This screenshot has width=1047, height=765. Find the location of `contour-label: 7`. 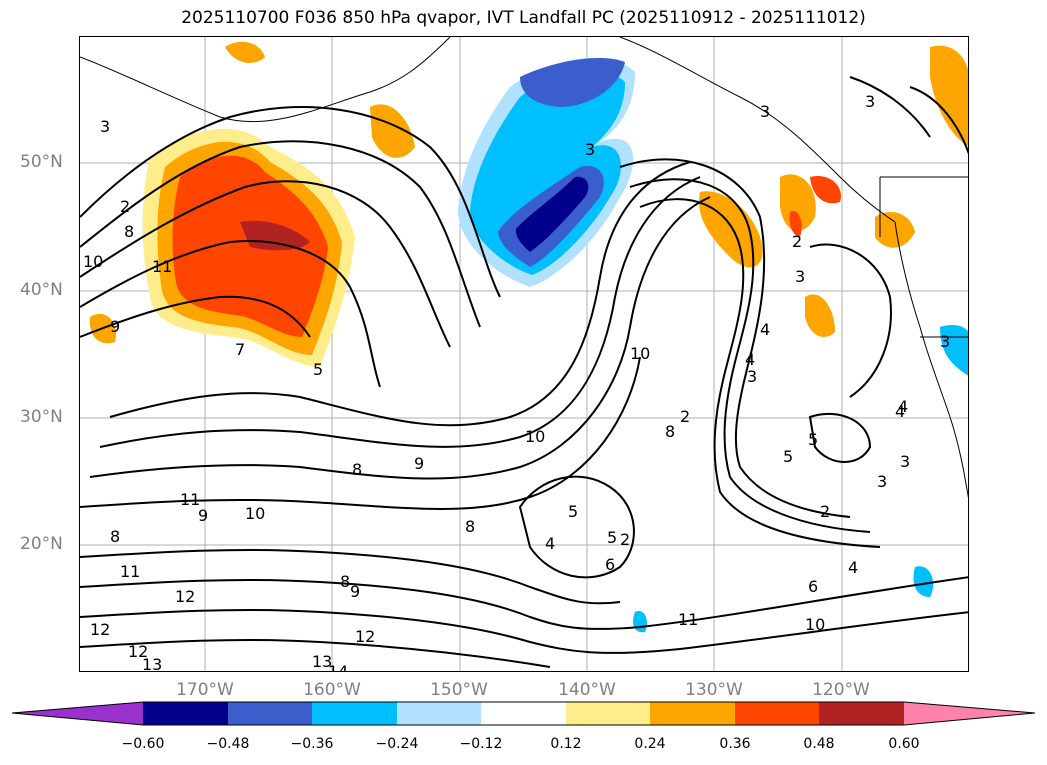

contour-label: 7 is located at coordinates (240, 349).